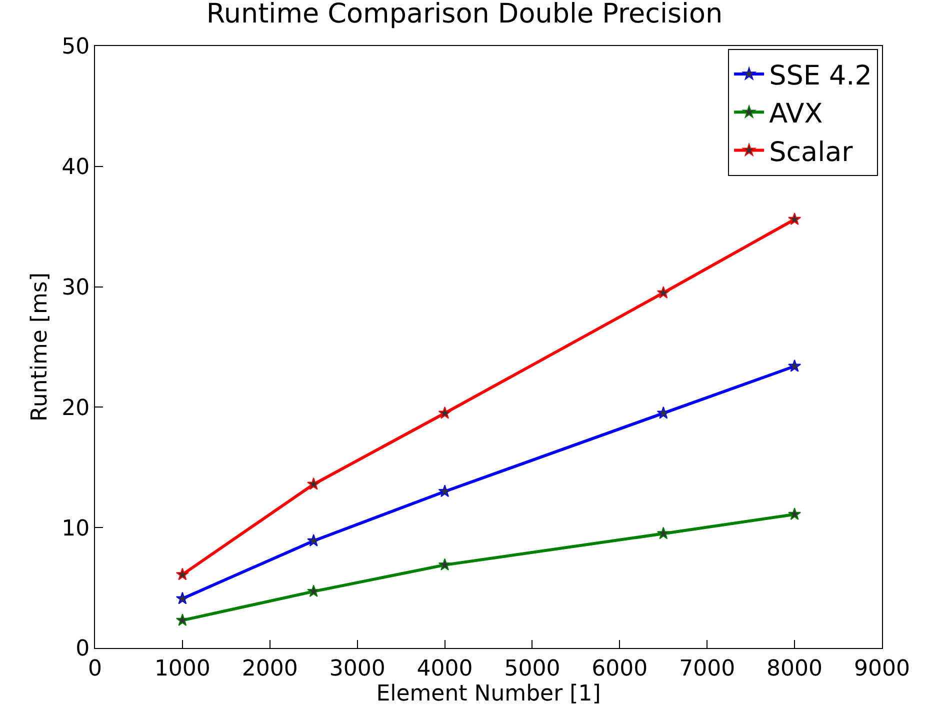 The height and width of the screenshot is (711, 929). What do you see at coordinates (464, 15) in the screenshot?
I see `chart-title: Runtime Comparison Double Precision` at bounding box center [464, 15].